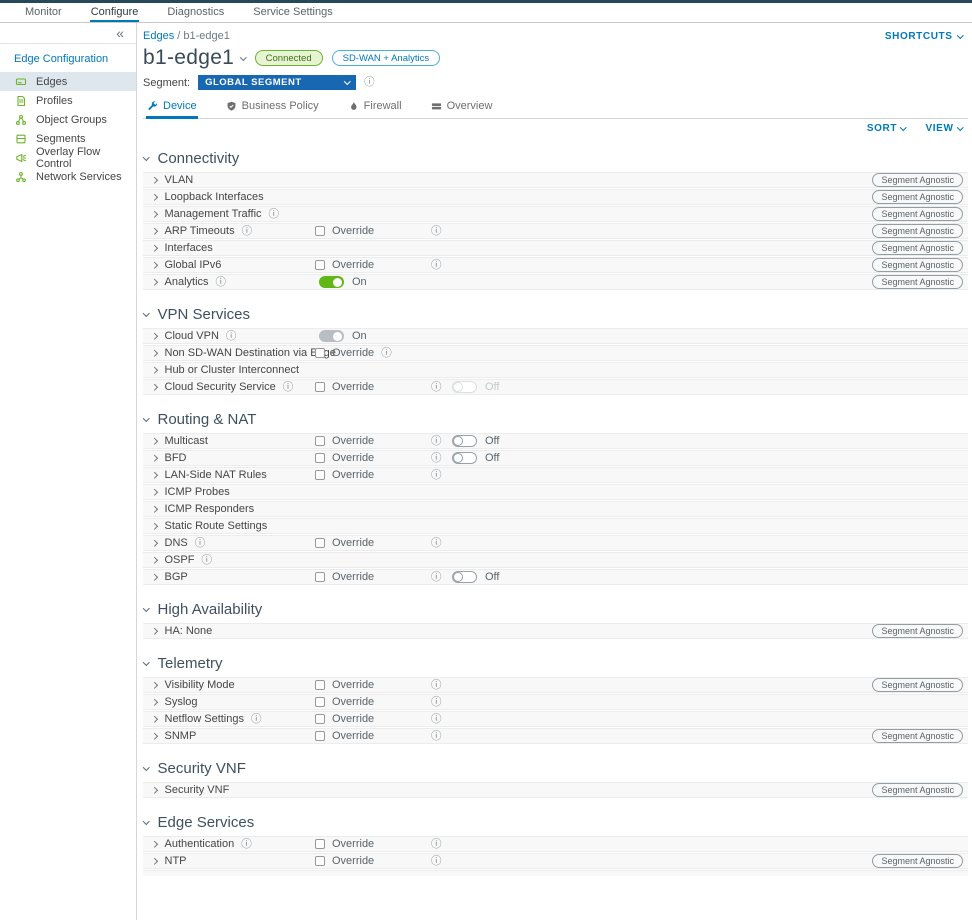 This screenshot has width=972, height=920. What do you see at coordinates (114, 14) in the screenshot?
I see `nav-item-configure: Configure` at bounding box center [114, 14].